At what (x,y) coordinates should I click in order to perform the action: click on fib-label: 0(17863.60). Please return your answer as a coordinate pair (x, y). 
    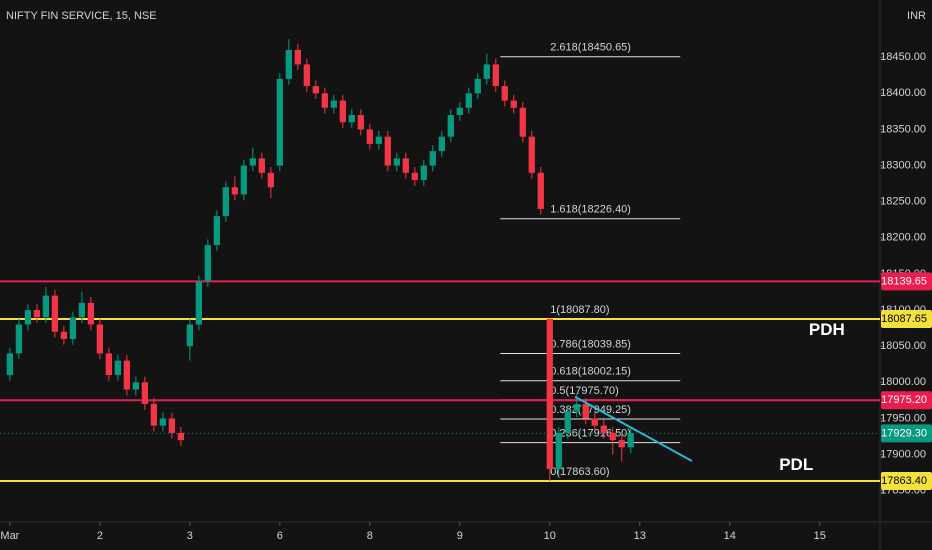
    Looking at the image, I should click on (579, 472).